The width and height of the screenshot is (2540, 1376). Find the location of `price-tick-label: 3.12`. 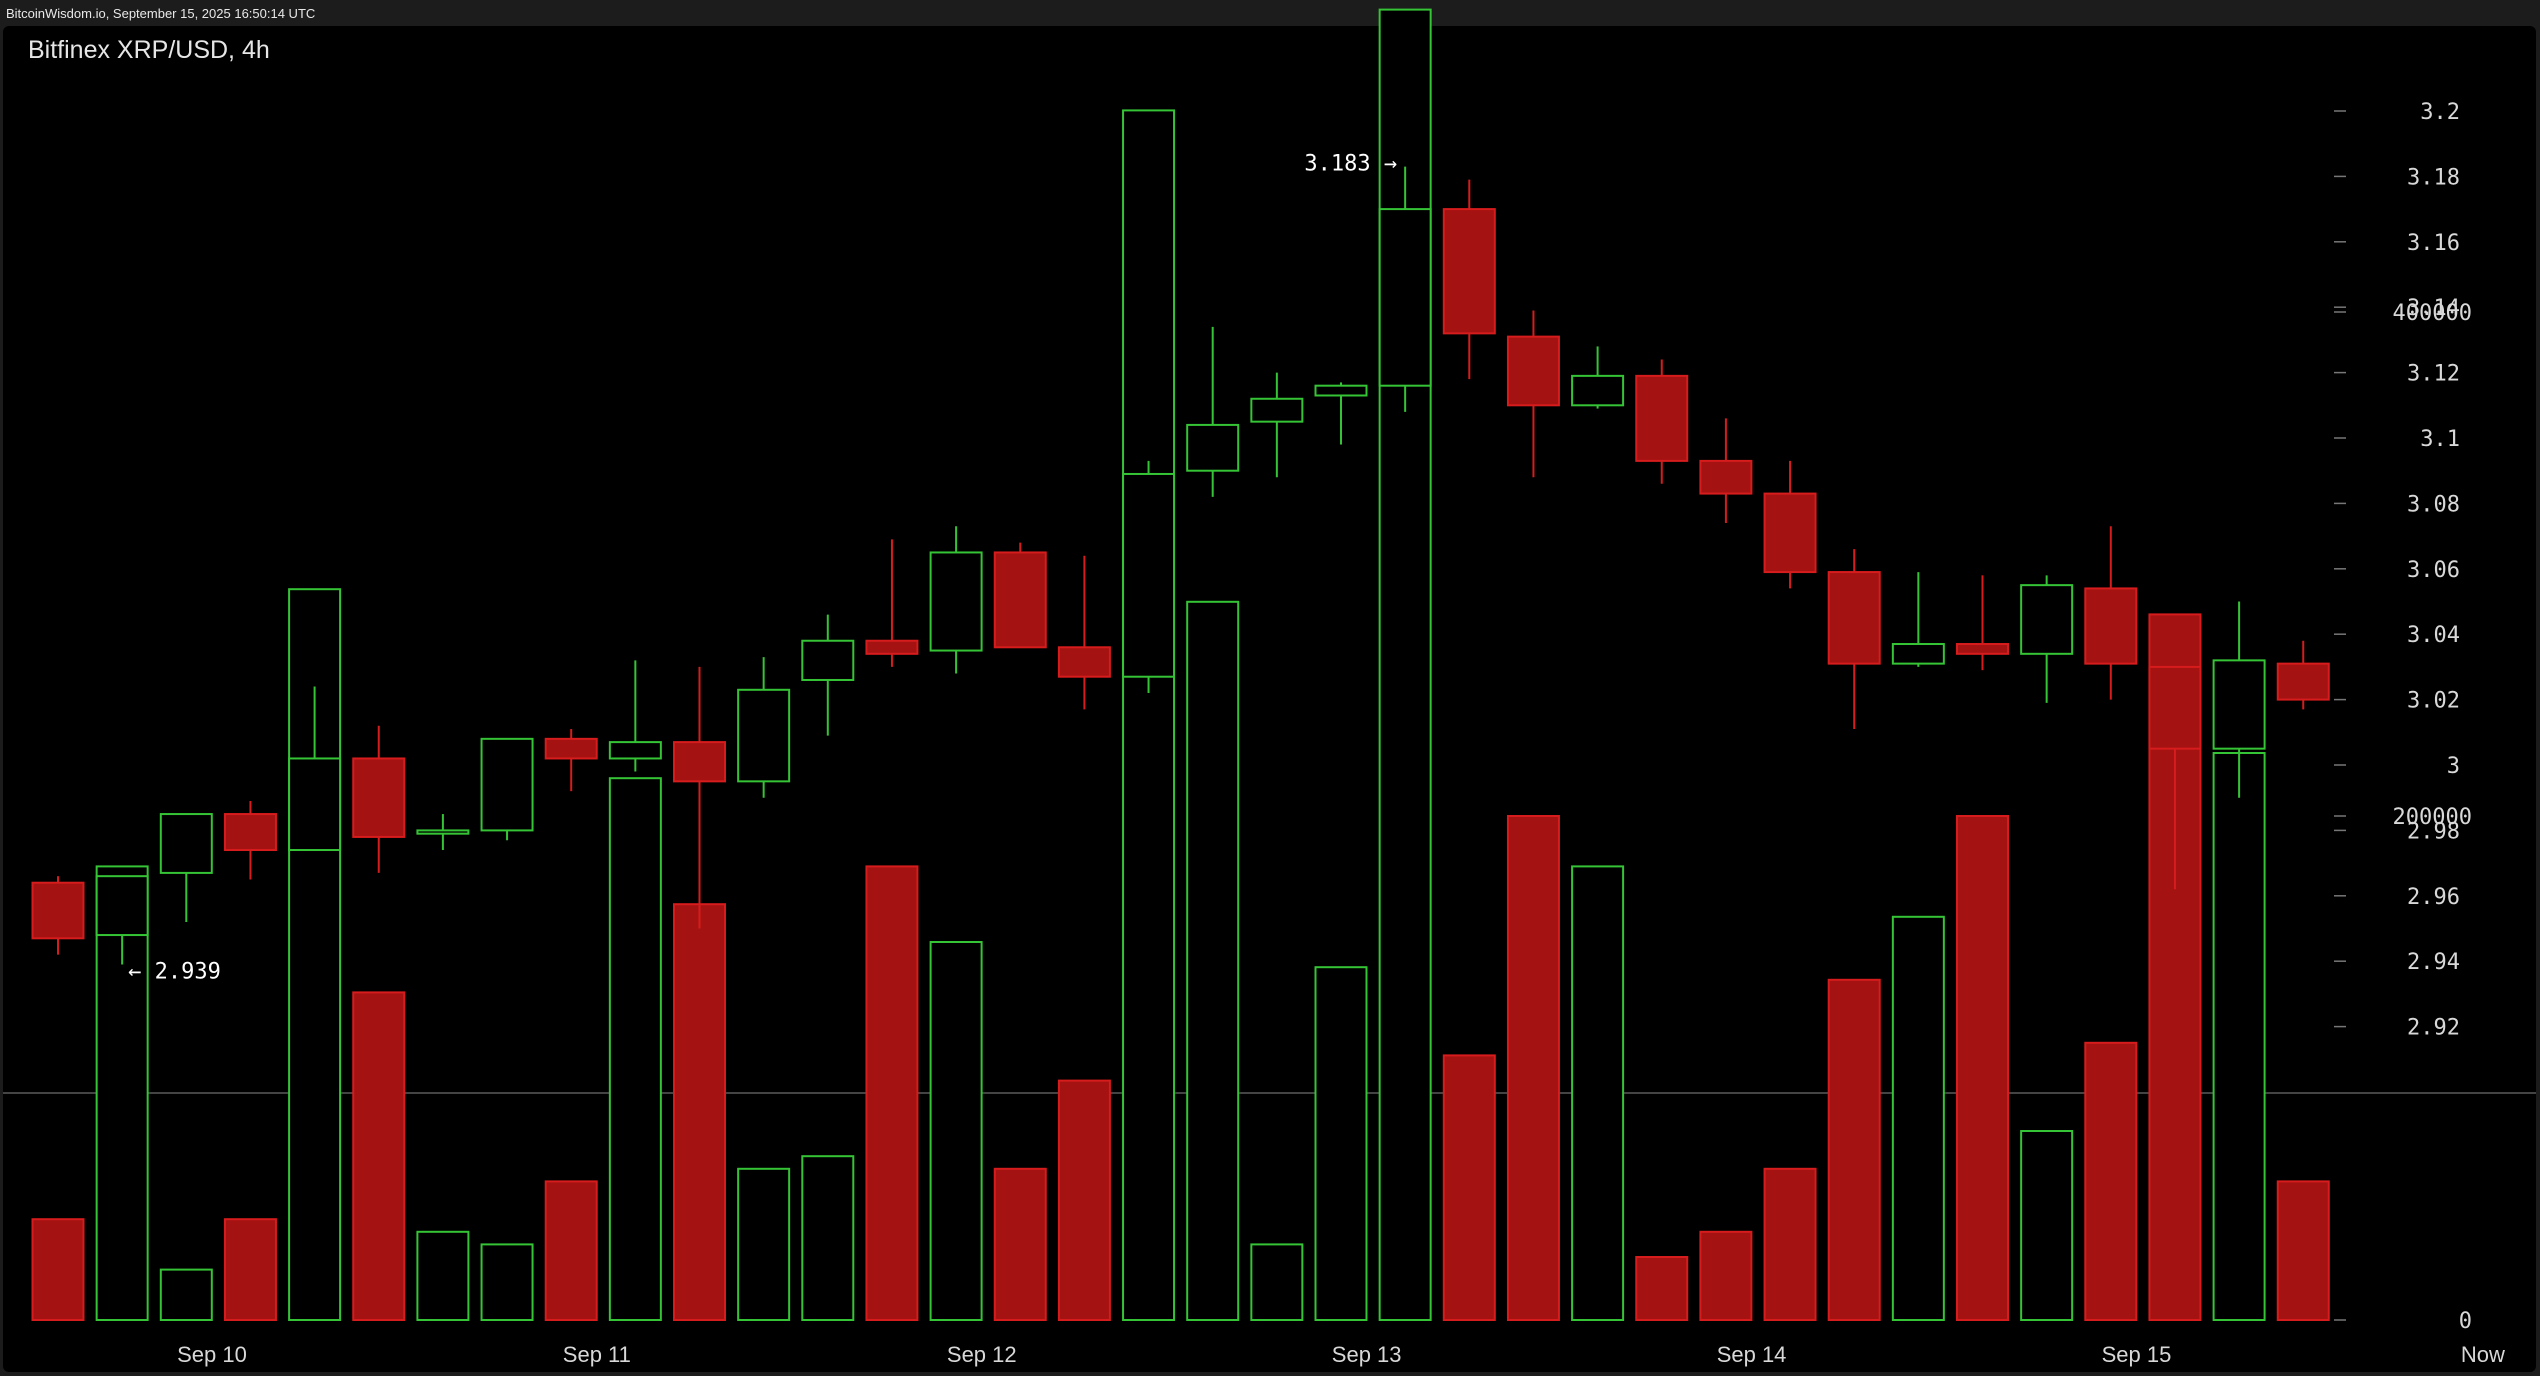

price-tick-label: 3.12 is located at coordinates (2433, 374).